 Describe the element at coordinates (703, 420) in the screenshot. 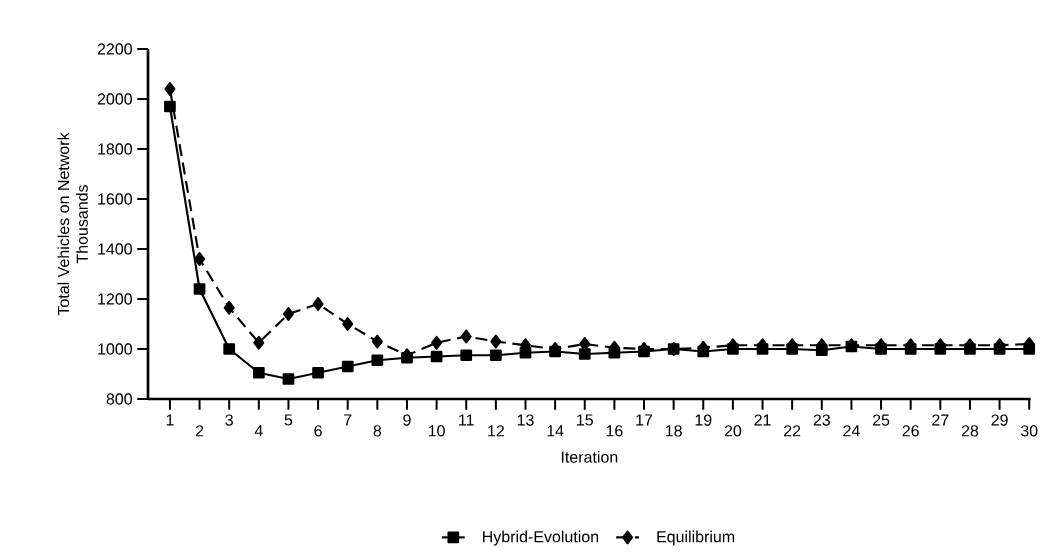

I see `x-tick-label: 19` at that location.